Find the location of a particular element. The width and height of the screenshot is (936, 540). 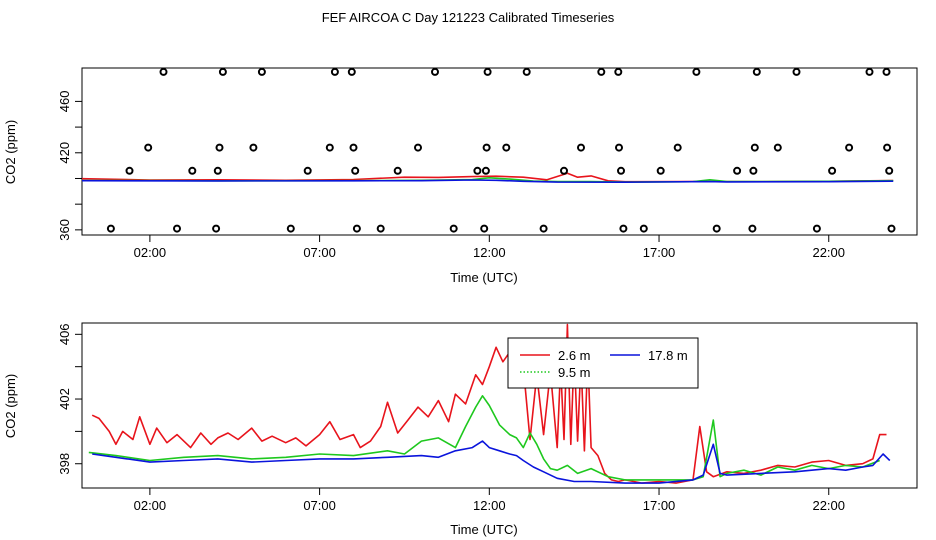

legend-box is located at coordinates (603, 363).